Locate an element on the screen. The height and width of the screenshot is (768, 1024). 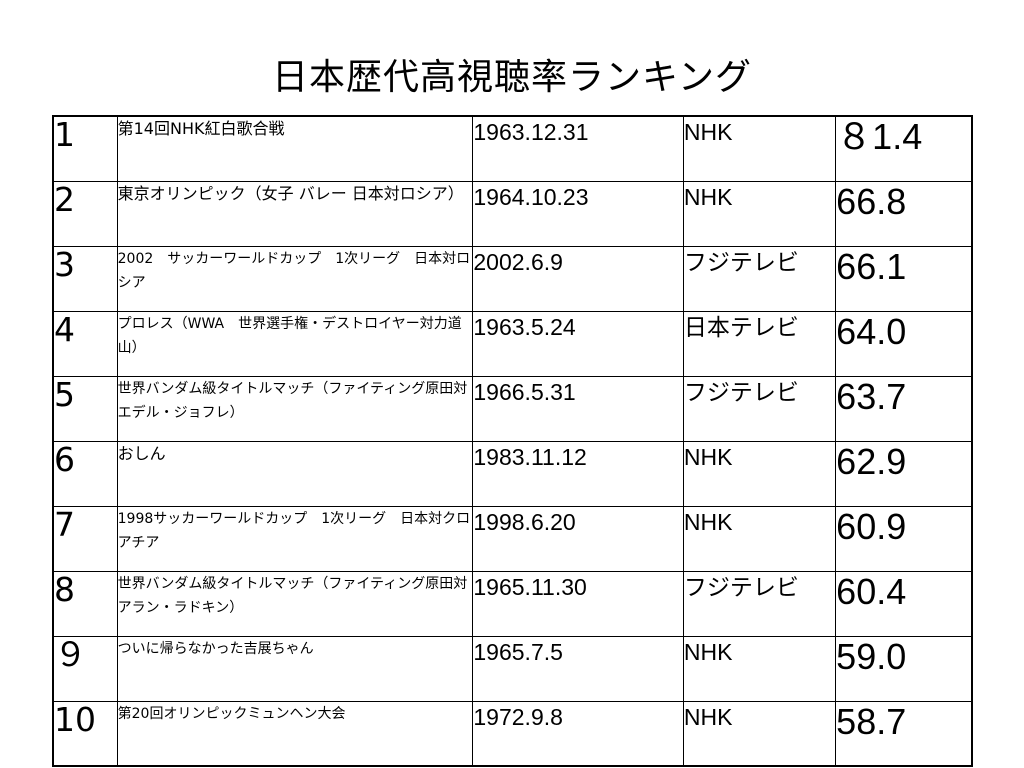
rank-cell: 8 is located at coordinates (84, 603).